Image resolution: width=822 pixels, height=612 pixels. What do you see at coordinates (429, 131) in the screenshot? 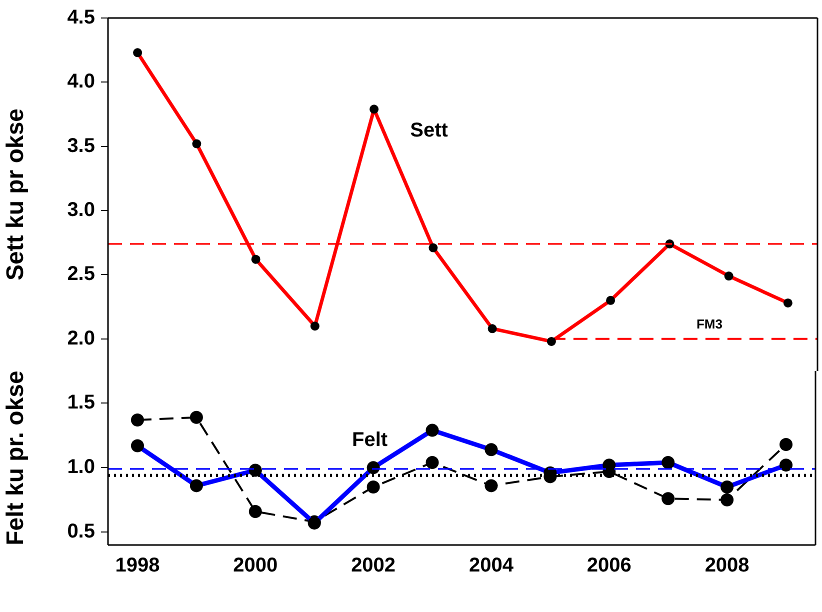
I see `series-label: Sett` at bounding box center [429, 131].